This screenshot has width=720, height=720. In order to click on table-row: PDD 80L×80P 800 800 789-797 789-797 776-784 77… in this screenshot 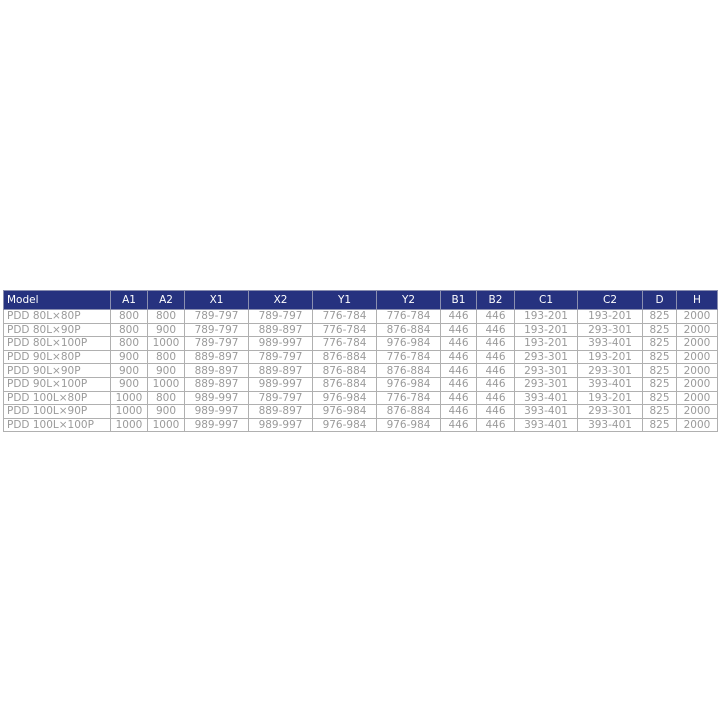, I will do `click(360, 316)`.